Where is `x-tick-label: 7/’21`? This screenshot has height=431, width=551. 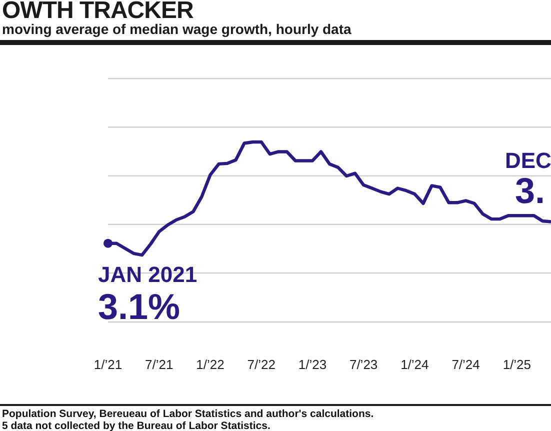
x-tick-label: 7/’21 is located at coordinates (159, 364).